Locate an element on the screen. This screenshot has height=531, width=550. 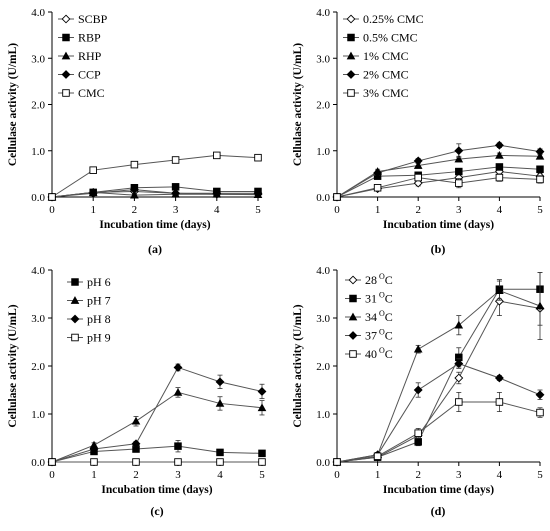
legend-label: 28 OC is located at coordinates (379, 279).